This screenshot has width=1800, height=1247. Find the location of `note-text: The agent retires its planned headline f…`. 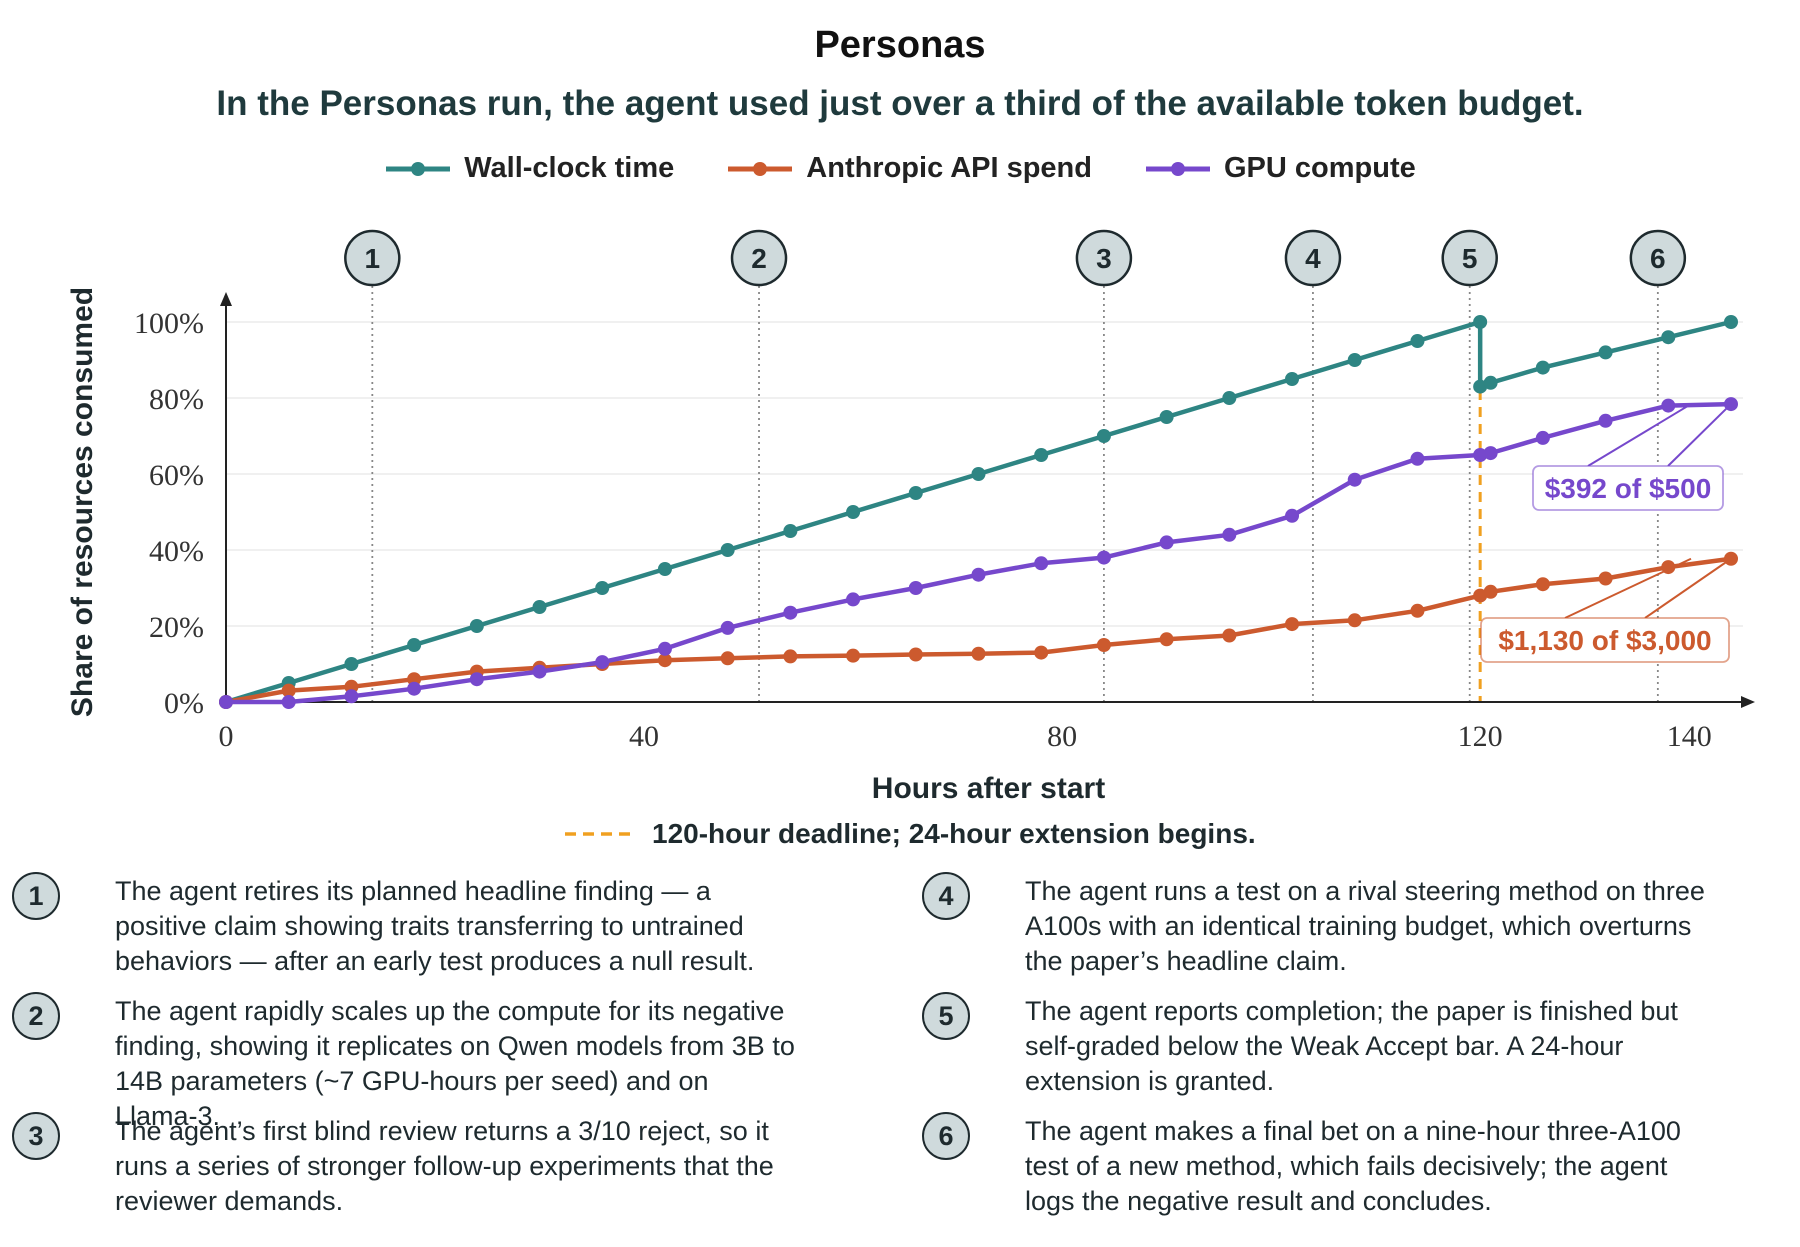

note-text: The agent retires its planned headline f… is located at coordinates (435, 926).